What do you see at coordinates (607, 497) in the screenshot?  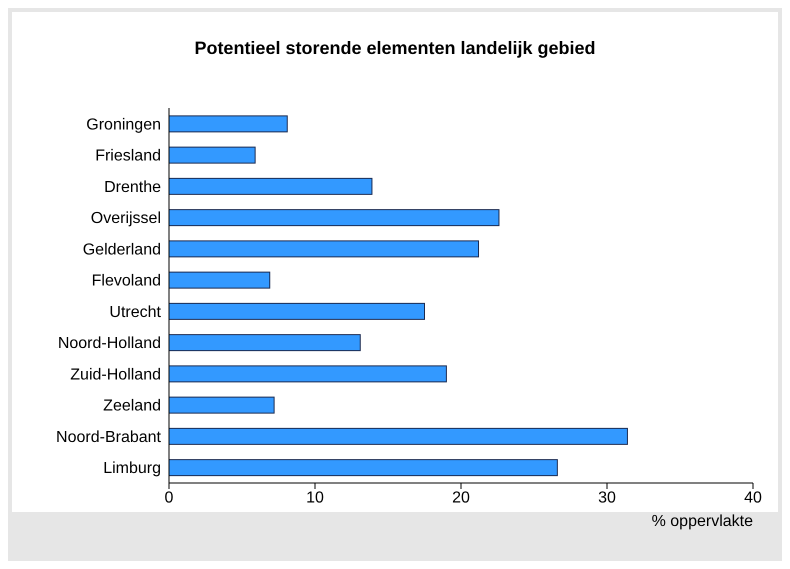 I see `x-tick-label: 30` at bounding box center [607, 497].